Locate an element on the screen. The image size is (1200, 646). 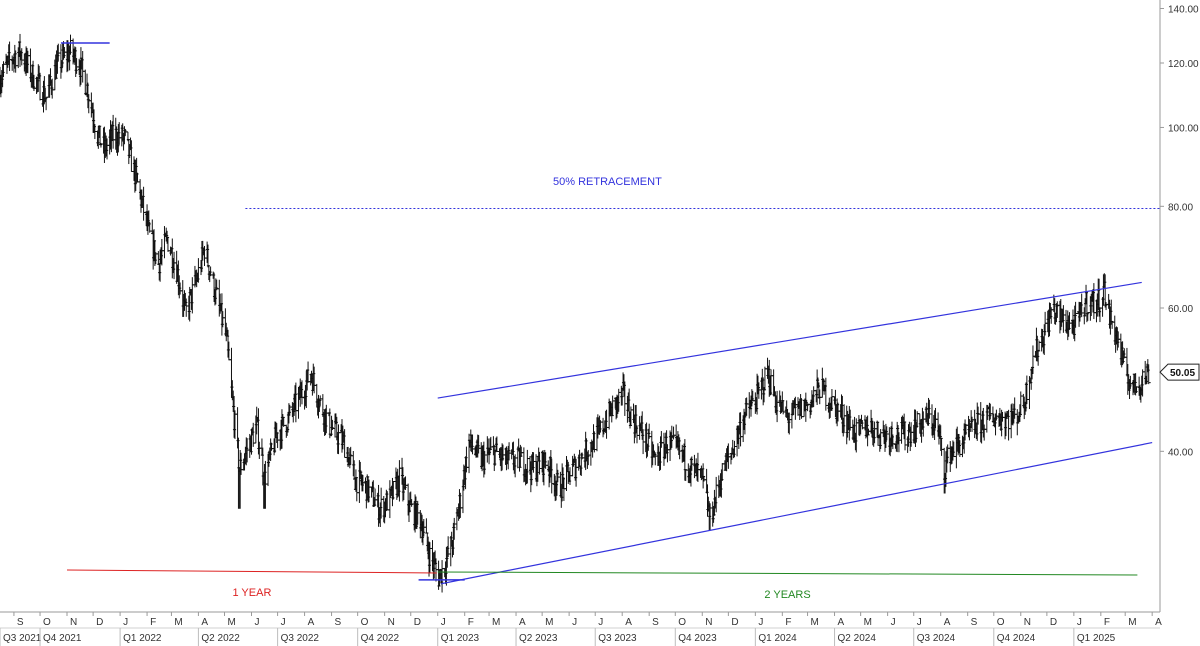
y-tick-label: 80.00 is located at coordinates (1180, 207).